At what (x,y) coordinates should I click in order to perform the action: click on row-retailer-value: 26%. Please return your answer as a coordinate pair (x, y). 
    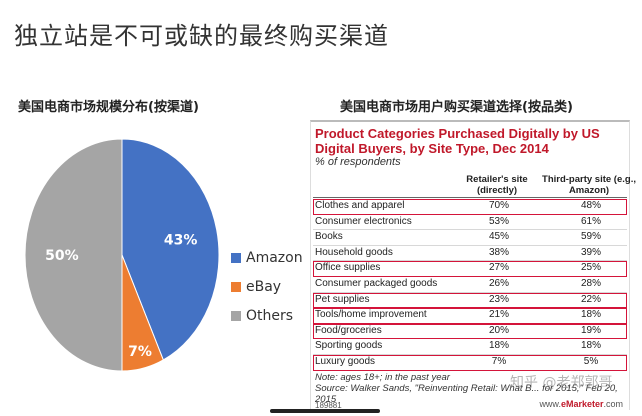
    Looking at the image, I should click on (498, 283).